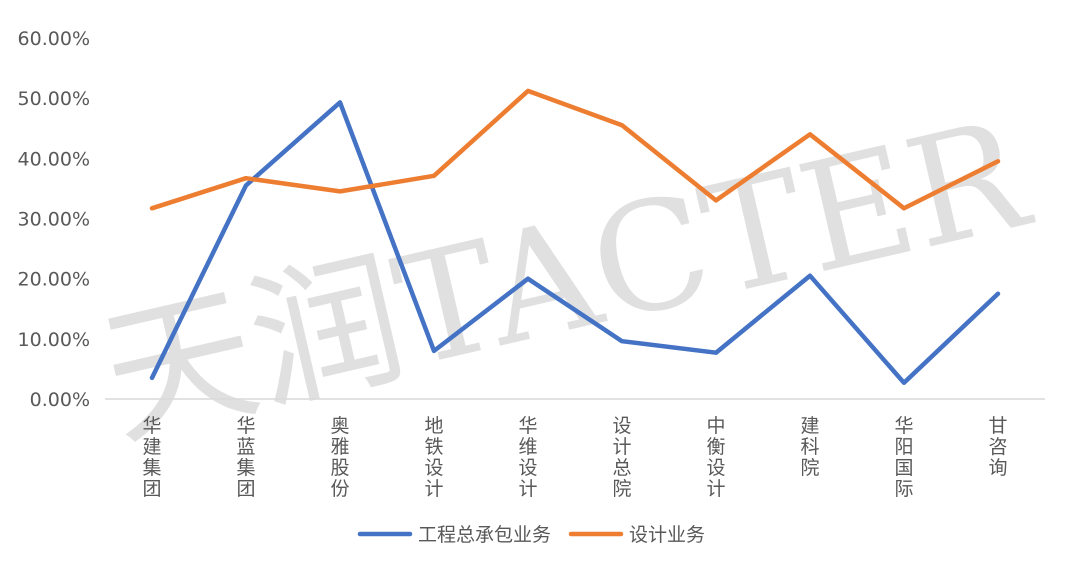 This screenshot has height=571, width=1080. Describe the element at coordinates (997, 447) in the screenshot. I see `x-tick-label: 甘咨询` at that location.